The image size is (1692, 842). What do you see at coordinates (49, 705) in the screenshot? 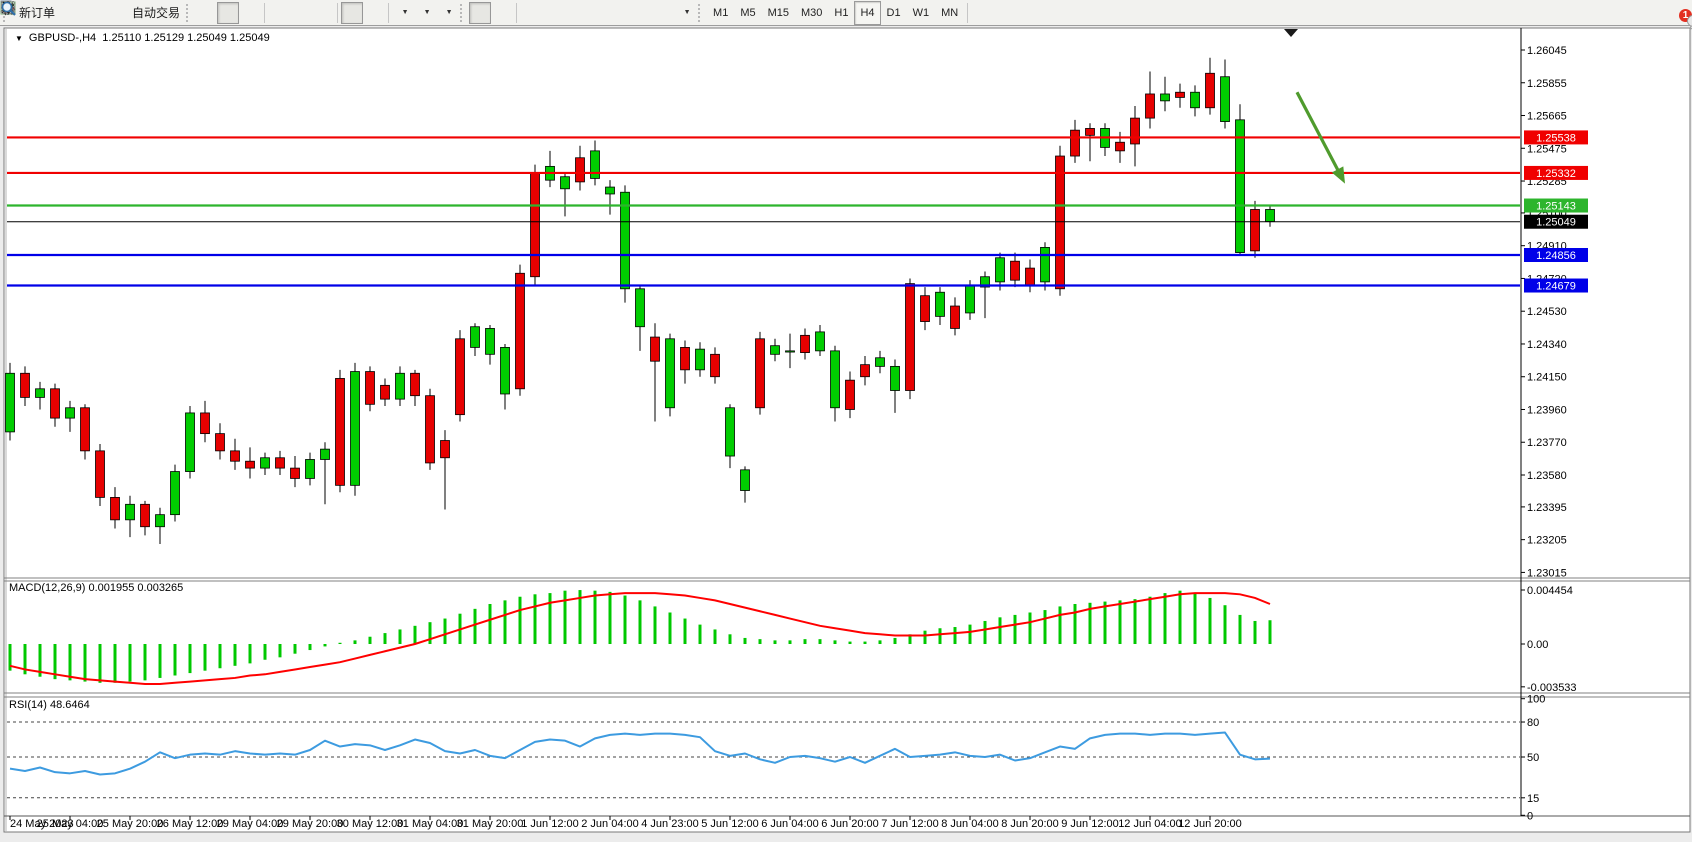
I see `rsi-indicator-label: RSI(14) 48.6464` at bounding box center [49, 705].